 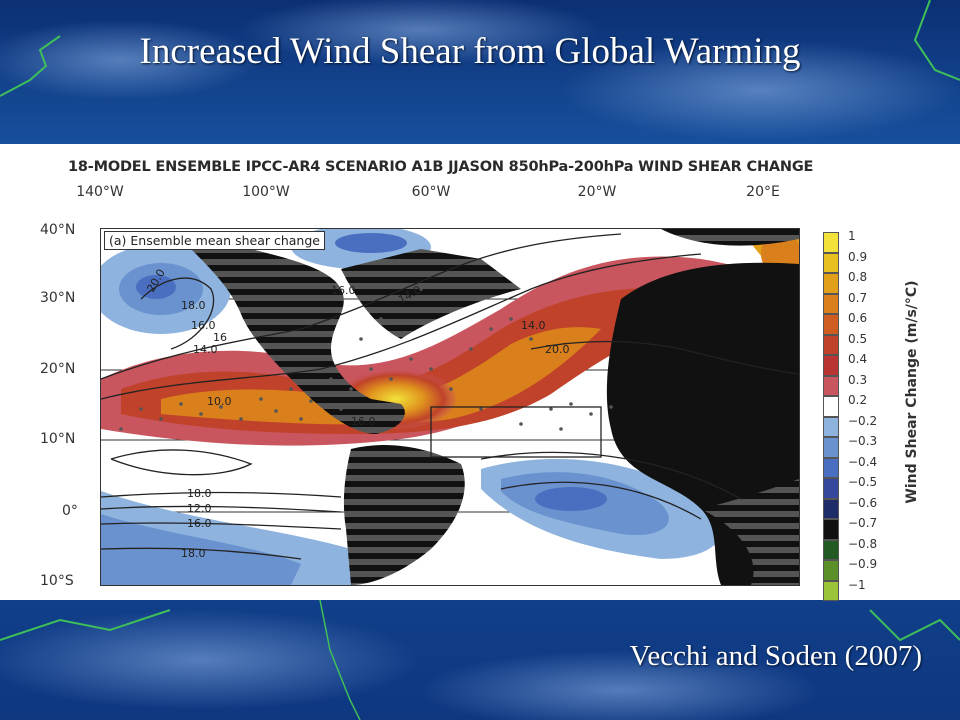 What do you see at coordinates (431, 192) in the screenshot?
I see `lon-label-60w: 60°W` at bounding box center [431, 192].